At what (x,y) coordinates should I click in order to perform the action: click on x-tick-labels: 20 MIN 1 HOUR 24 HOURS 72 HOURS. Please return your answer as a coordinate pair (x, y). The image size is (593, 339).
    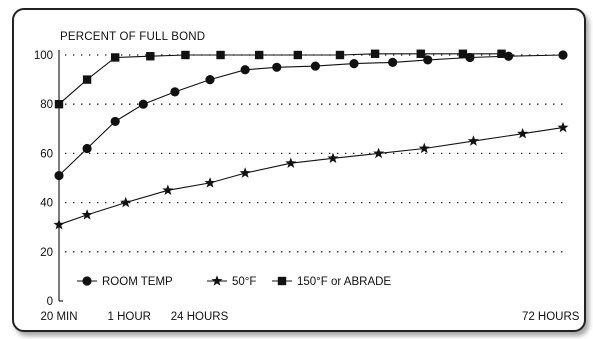
    Looking at the image, I should click on (309, 317).